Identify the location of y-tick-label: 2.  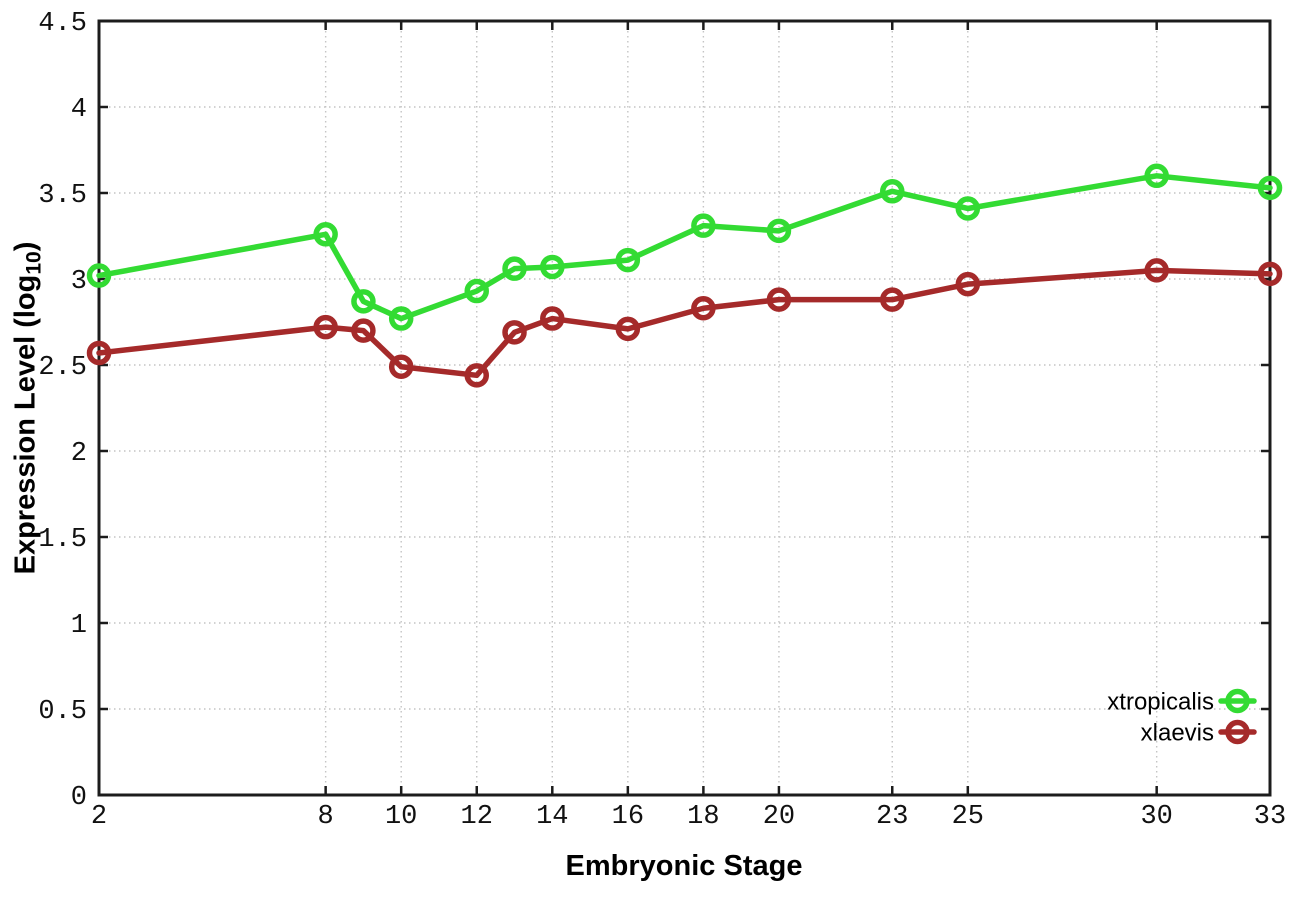
(79, 454).